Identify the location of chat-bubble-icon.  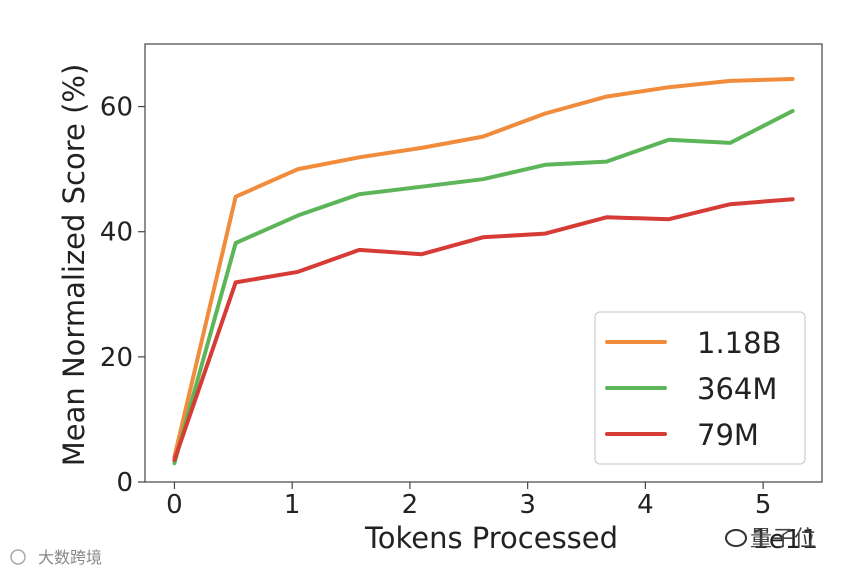
(736, 538).